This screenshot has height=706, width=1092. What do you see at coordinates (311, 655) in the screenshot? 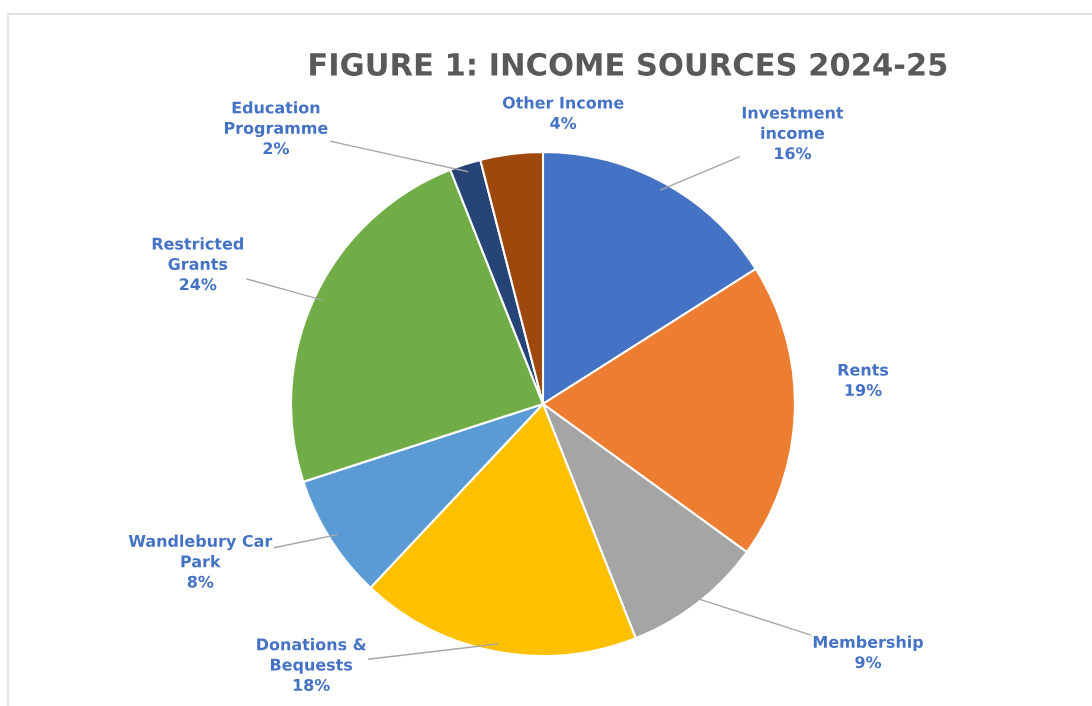
I see `slice-label: Donations & Bequests` at bounding box center [311, 655].